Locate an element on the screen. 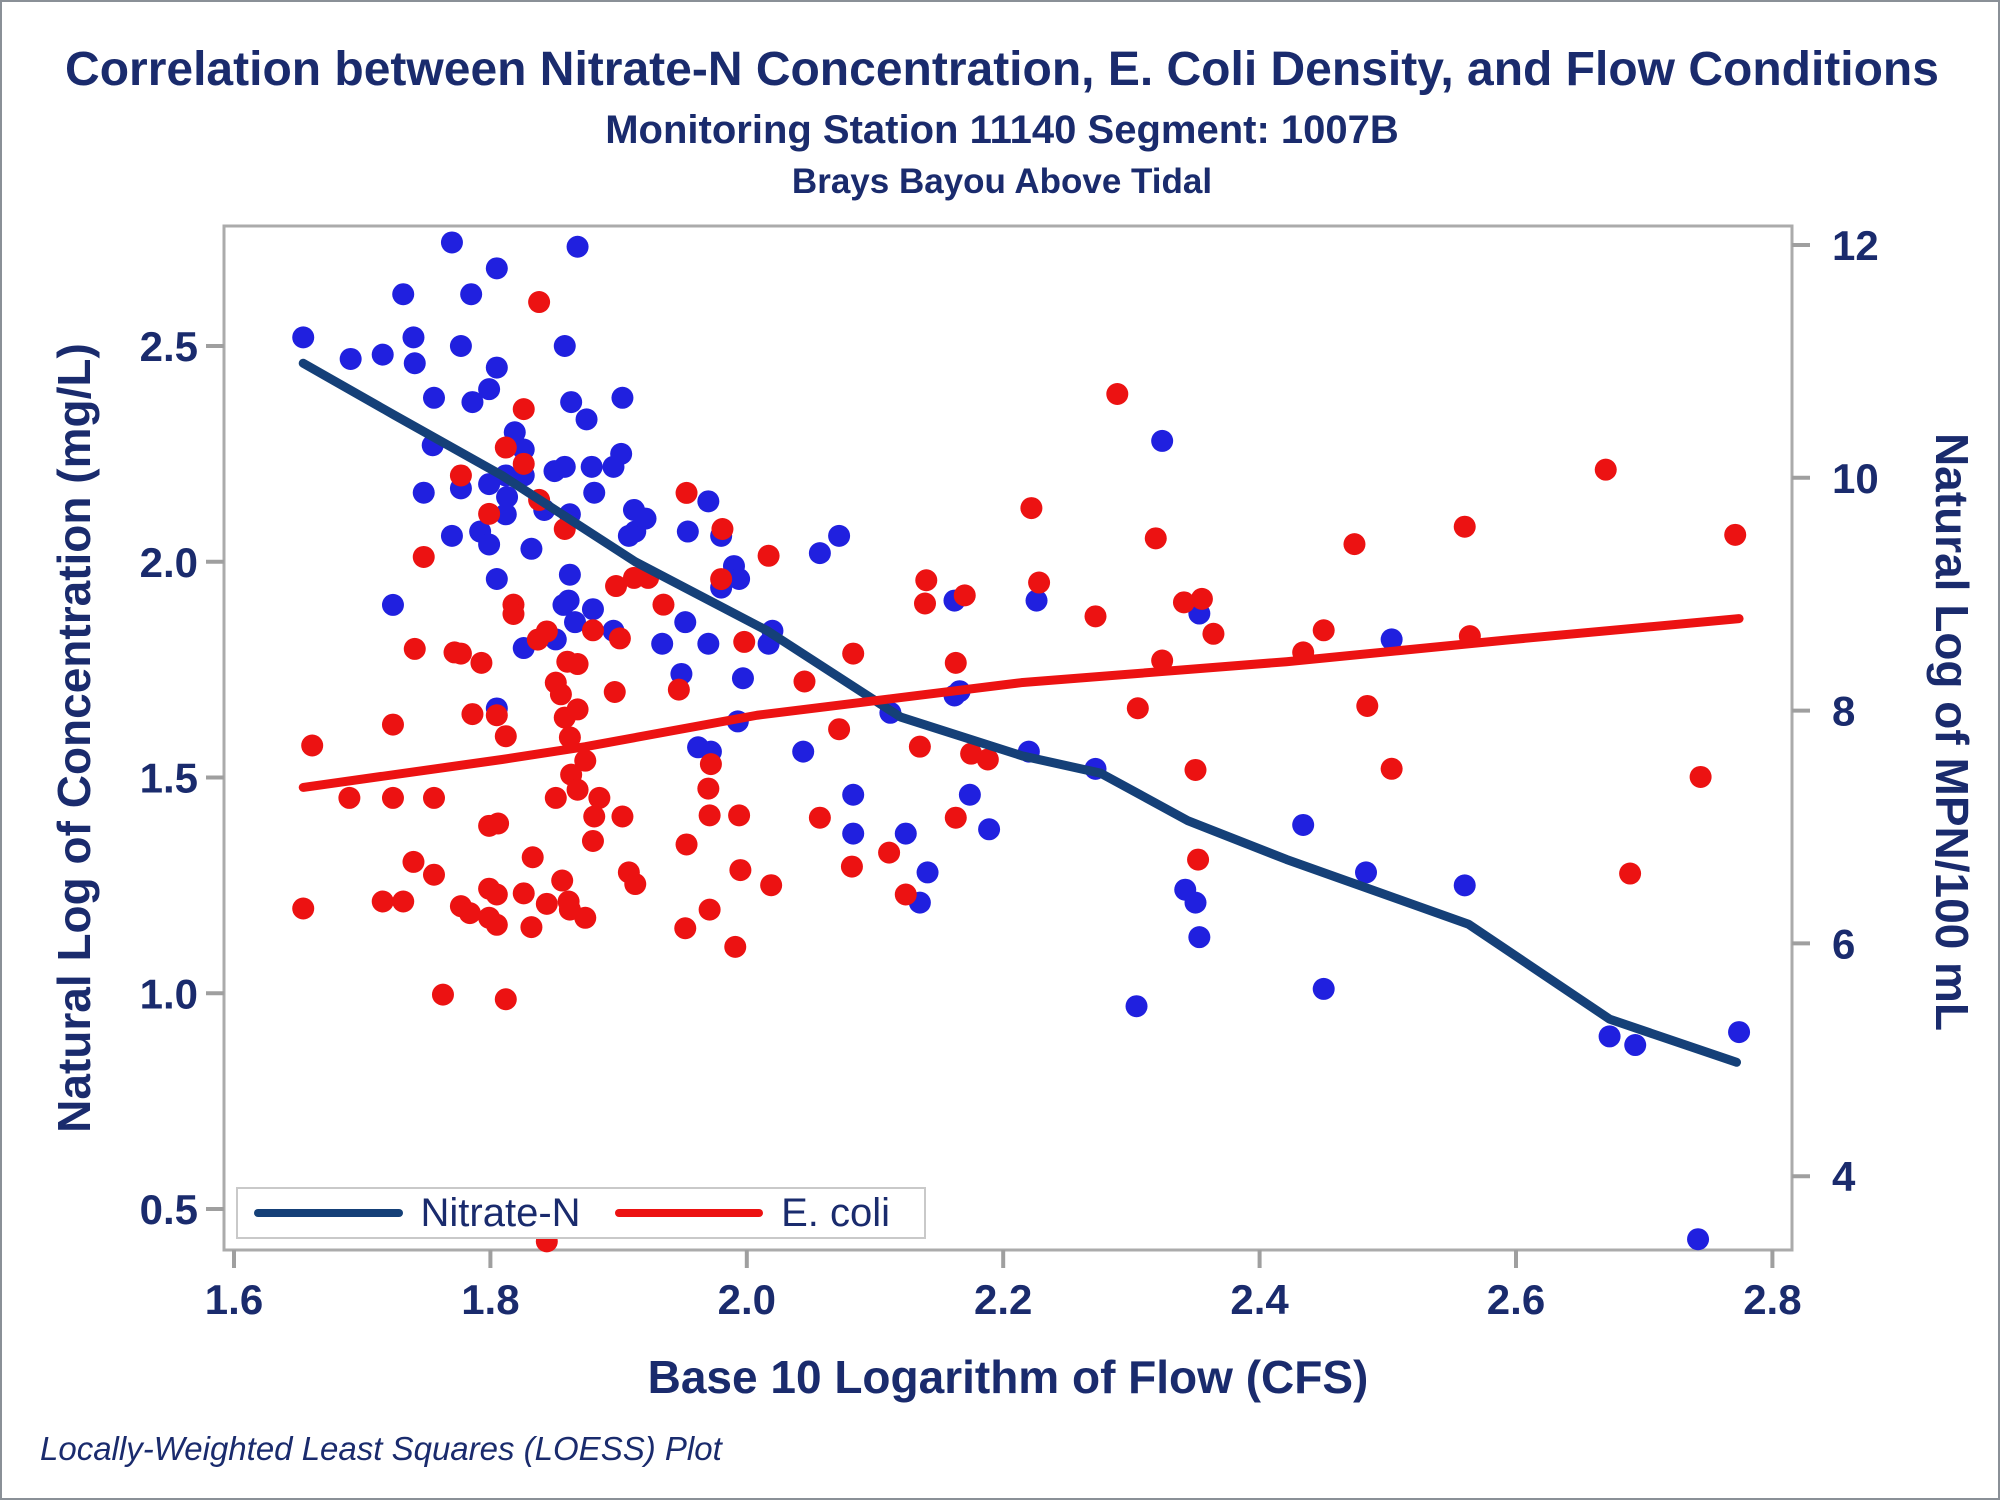 Image resolution: width=2000 pixels, height=1500 pixels. left-y-tick-label: 1.0 is located at coordinates (169, 993).